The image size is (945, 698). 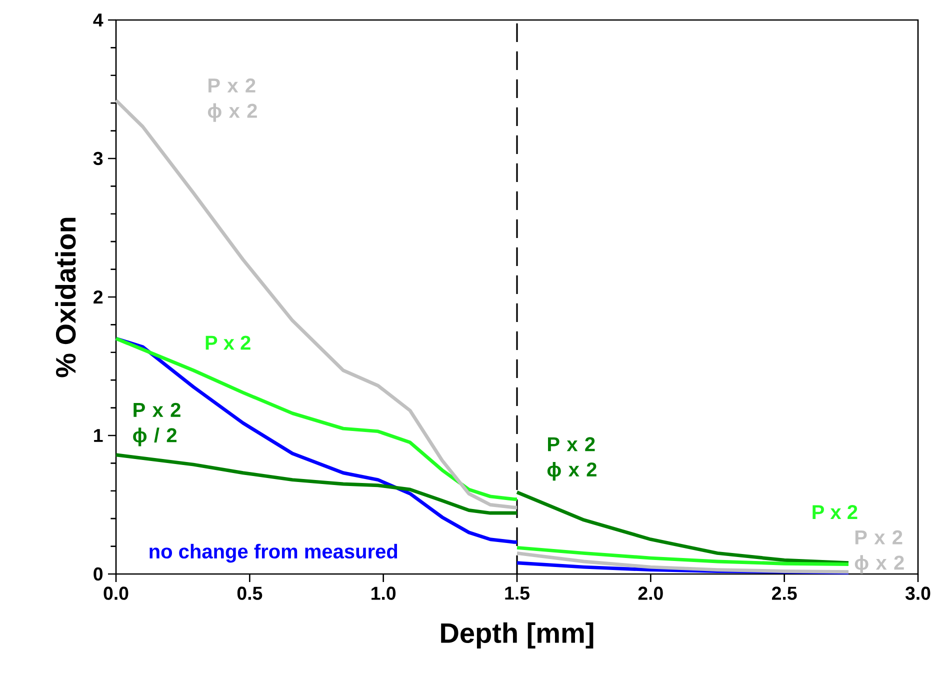 I want to click on y-tick-label: 1, so click(x=98, y=435).